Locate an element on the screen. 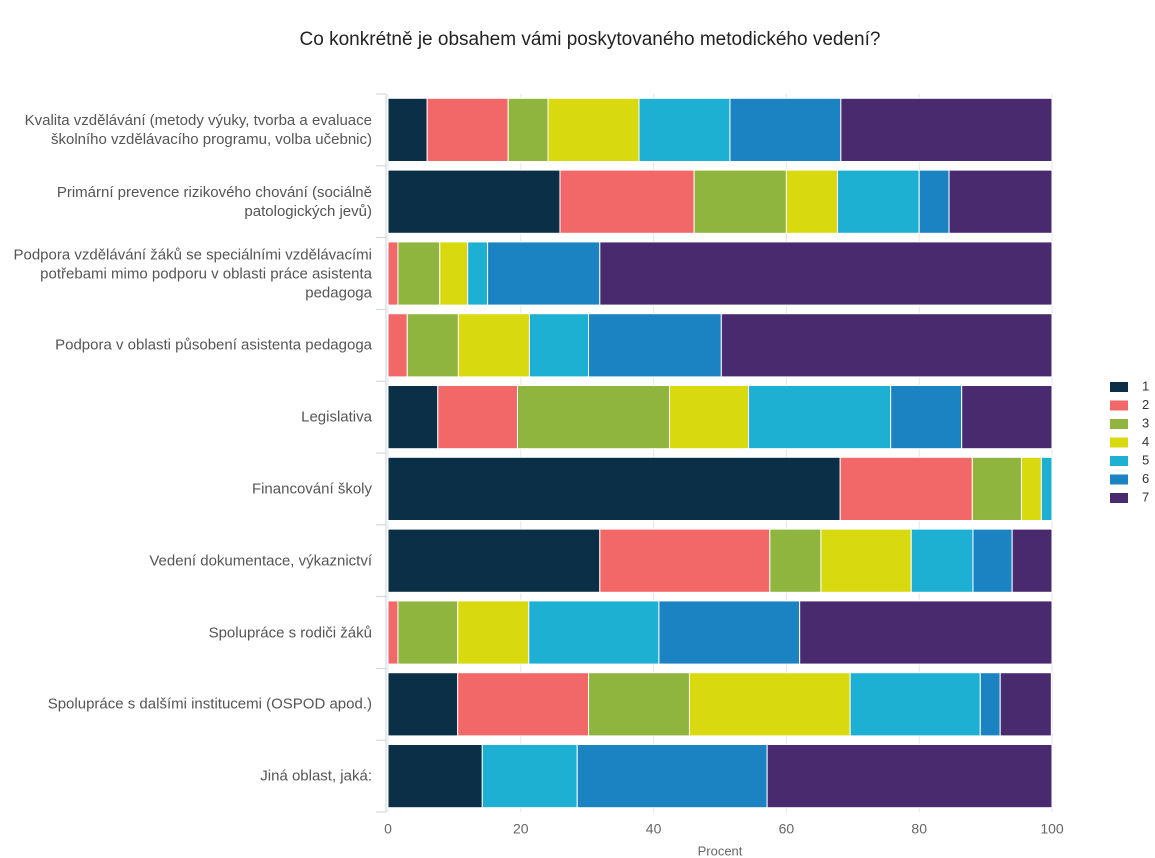  x-tick-label: 0 is located at coordinates (388, 829).